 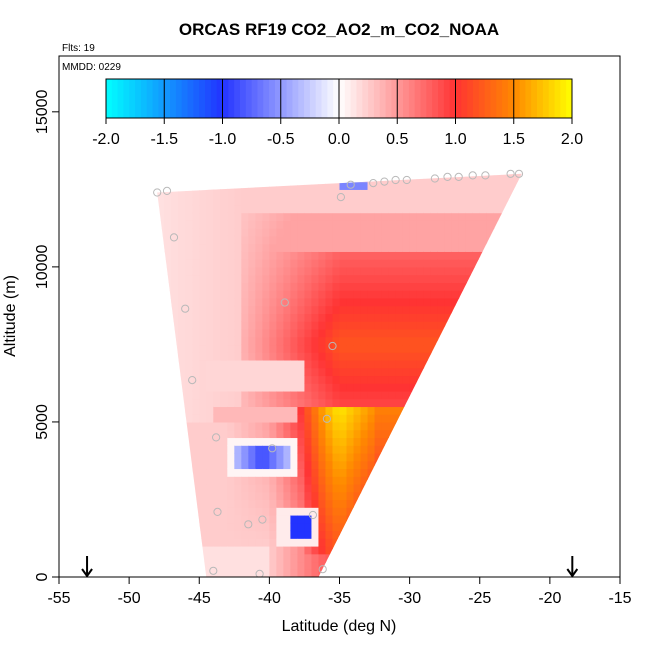 I want to click on x-tick-label: -20, so click(x=549, y=598).